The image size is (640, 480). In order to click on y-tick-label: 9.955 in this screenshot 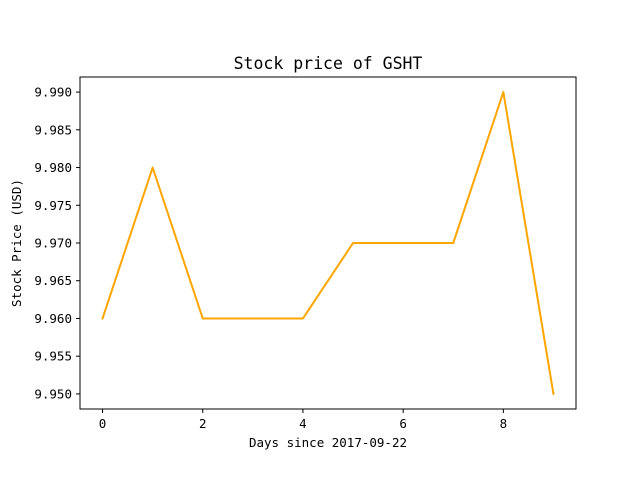, I will do `click(53, 356)`.